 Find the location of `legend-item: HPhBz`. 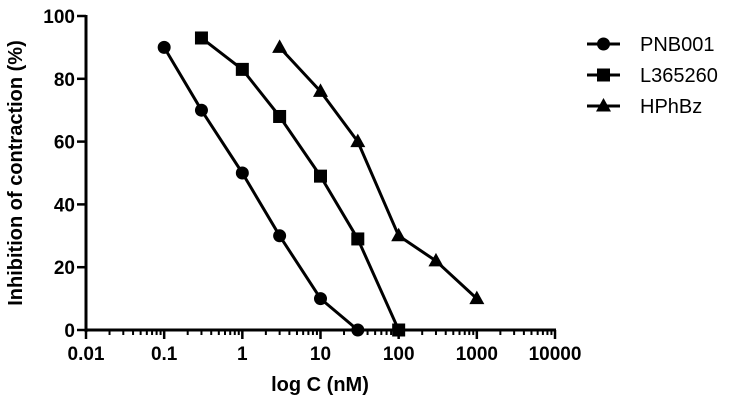

legend-item: HPhBz is located at coordinates (644, 107).